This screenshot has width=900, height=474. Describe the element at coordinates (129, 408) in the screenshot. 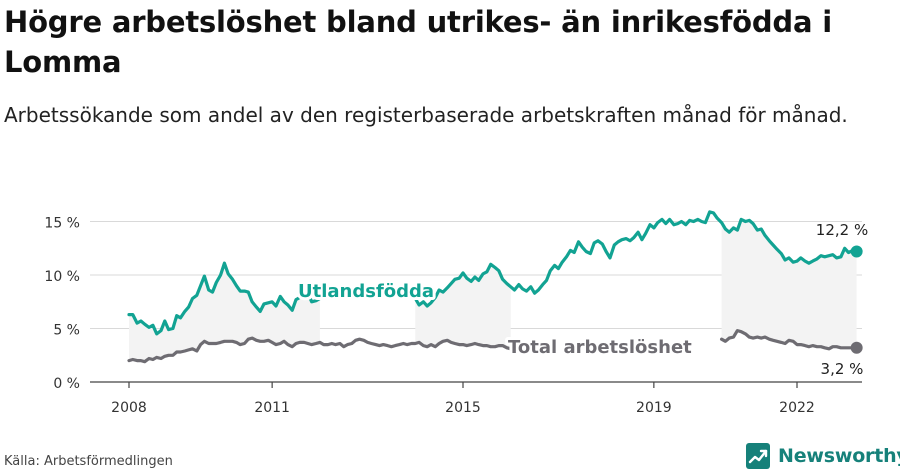

I see `x-tick-label: 2008` at that location.